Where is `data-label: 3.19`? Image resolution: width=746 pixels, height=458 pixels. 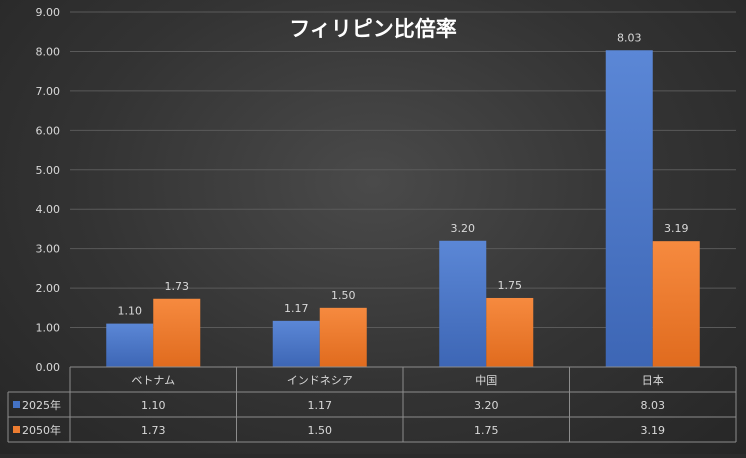 data-label: 3.19 is located at coordinates (676, 228).